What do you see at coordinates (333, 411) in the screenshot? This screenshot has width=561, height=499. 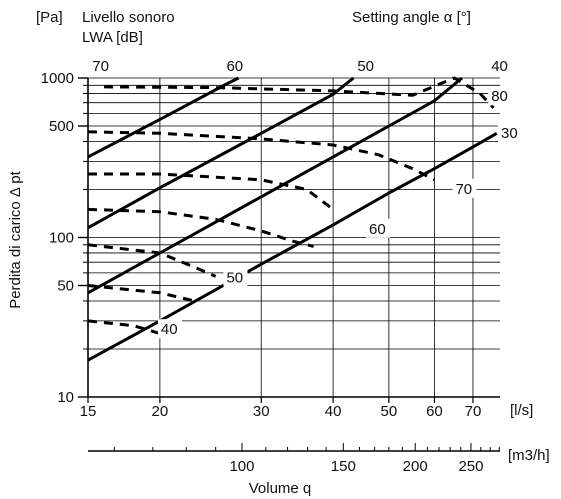 I see `x-tick-label: 40` at bounding box center [333, 411].